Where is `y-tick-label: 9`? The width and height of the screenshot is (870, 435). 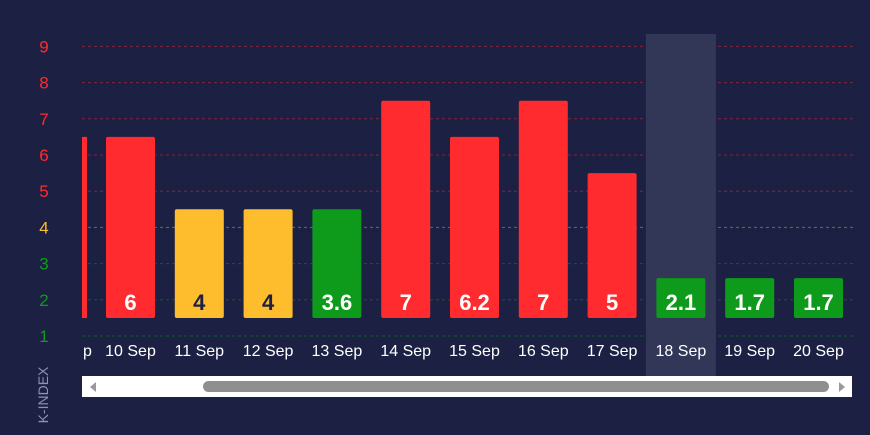
y-tick-label: 9 is located at coordinates (43, 46).